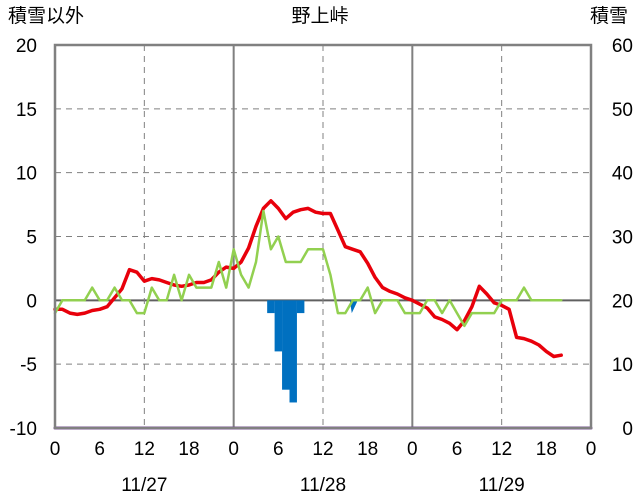 This screenshot has width=636, height=501. Describe the element at coordinates (46, 16) in the screenshot. I see `left-axis-title: 積雪以外` at that location.